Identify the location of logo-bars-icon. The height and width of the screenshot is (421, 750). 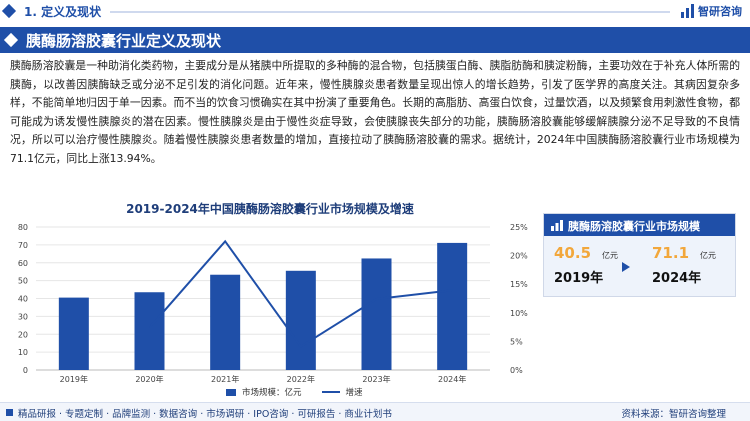
(688, 11).